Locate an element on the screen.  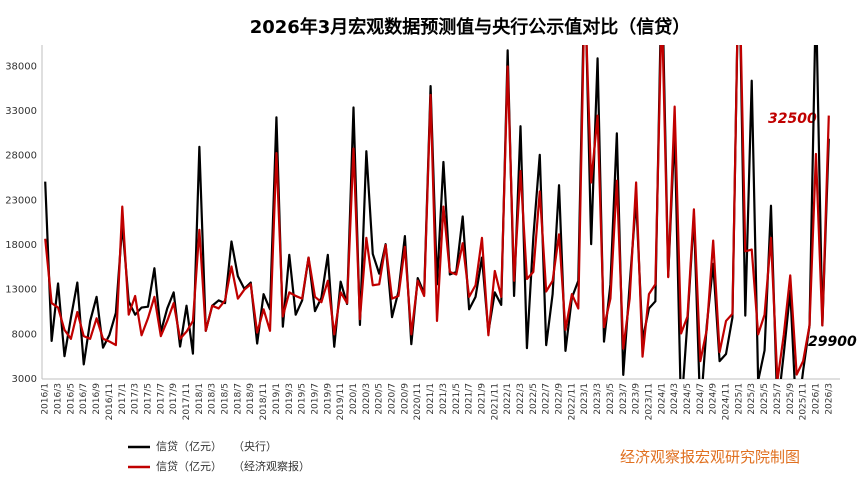
x-tick-label: 2023/7 is located at coordinates (624, 399).